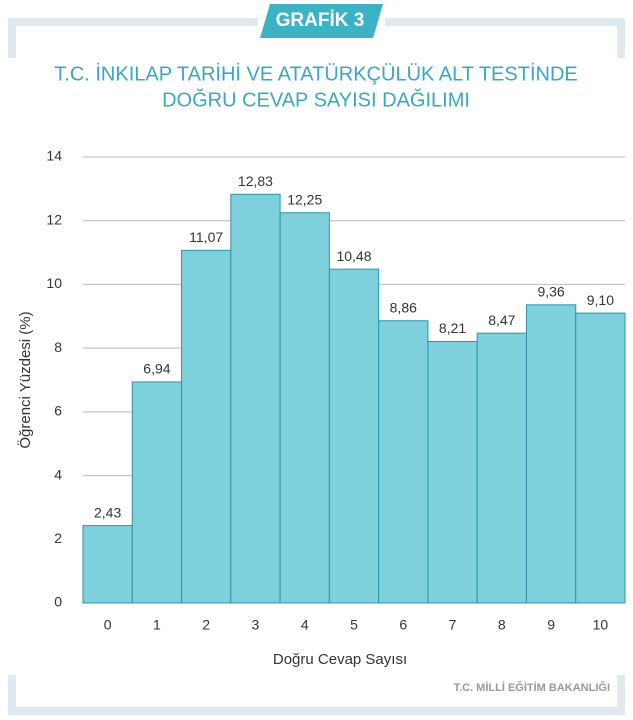  What do you see at coordinates (255, 181) in the screenshot?
I see `value-label: 12,83` at bounding box center [255, 181].